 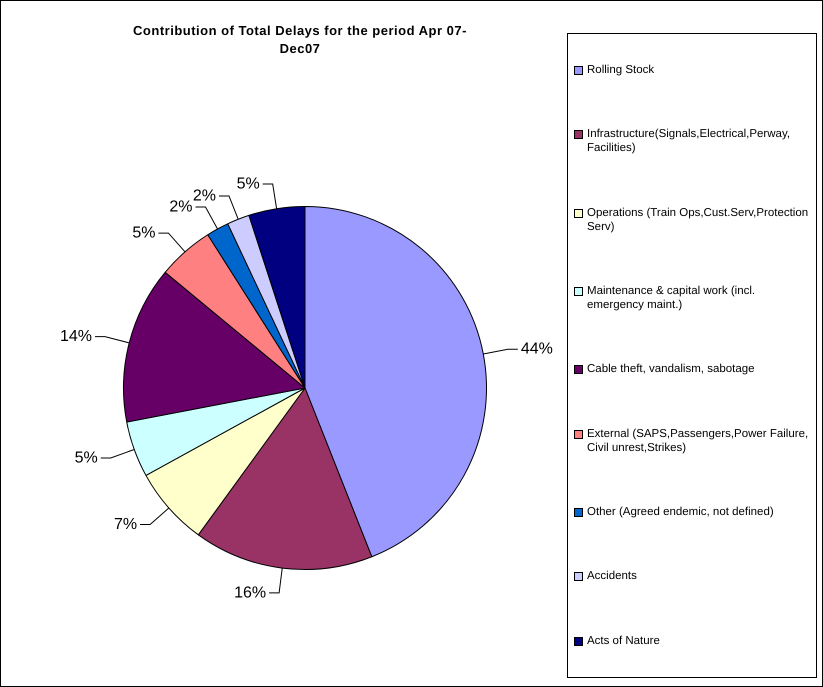 What do you see at coordinates (671, 298) in the screenshot?
I see `legend-label: Maintenance & capital work (incl. emergency maint.)` at bounding box center [671, 298].